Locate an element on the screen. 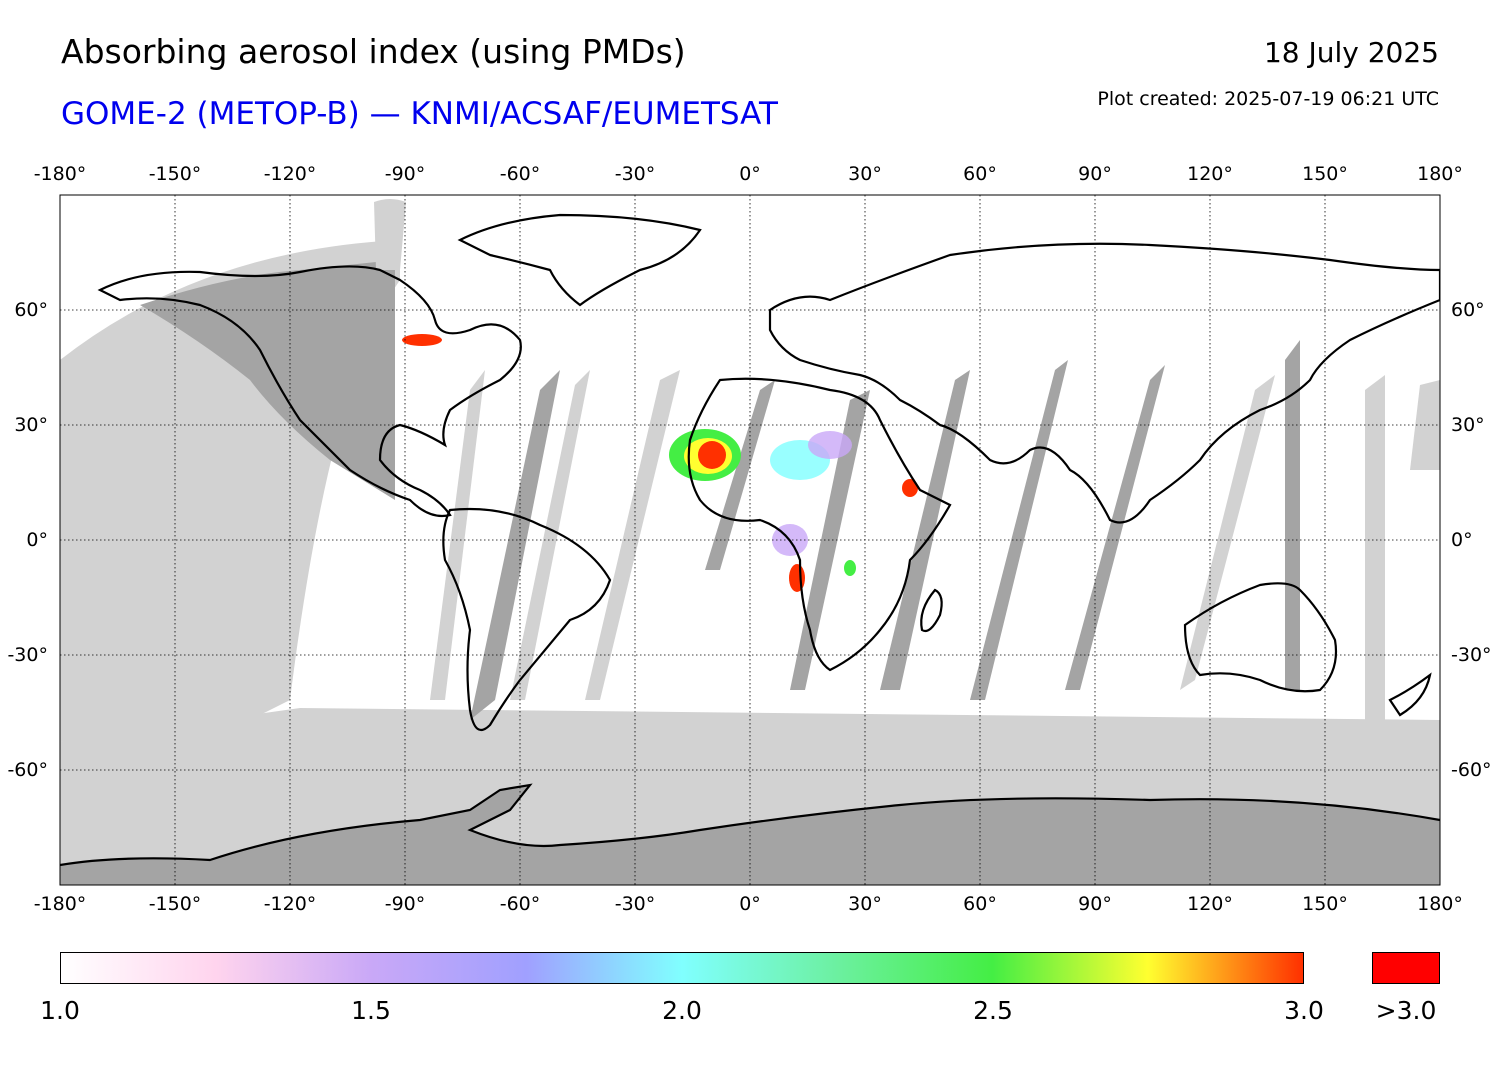 This screenshot has height=1065, width=1500. lon-tick-label-bottom: -60° is located at coordinates (520, 904).